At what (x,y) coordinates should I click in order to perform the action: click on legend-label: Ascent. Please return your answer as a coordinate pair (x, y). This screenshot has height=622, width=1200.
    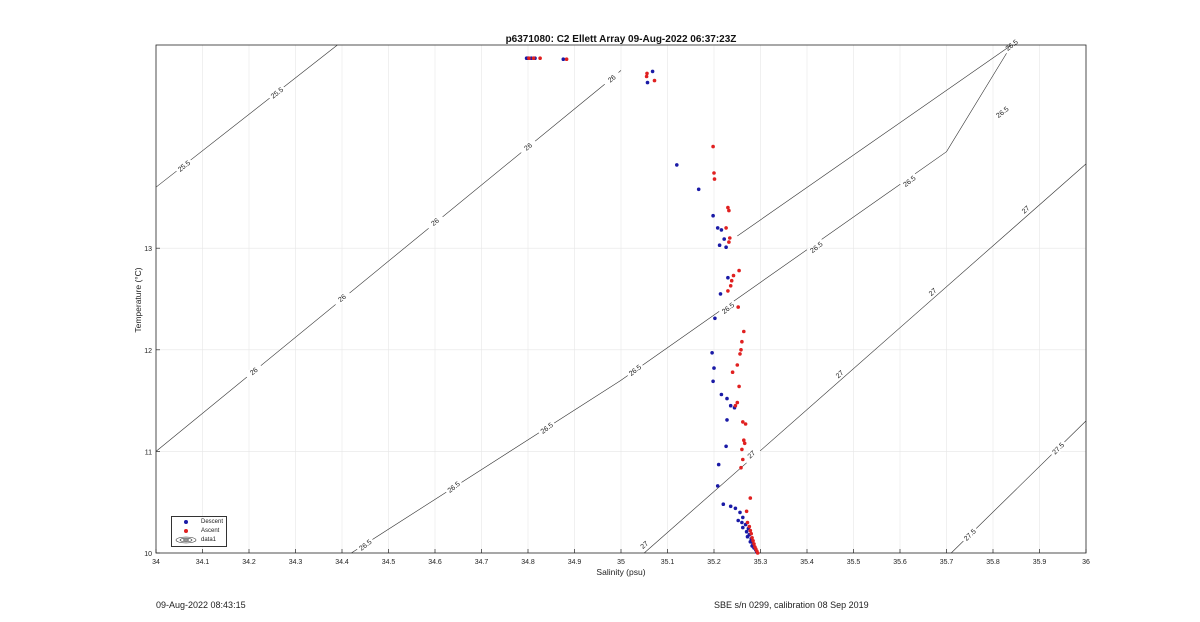
    Looking at the image, I should click on (210, 531).